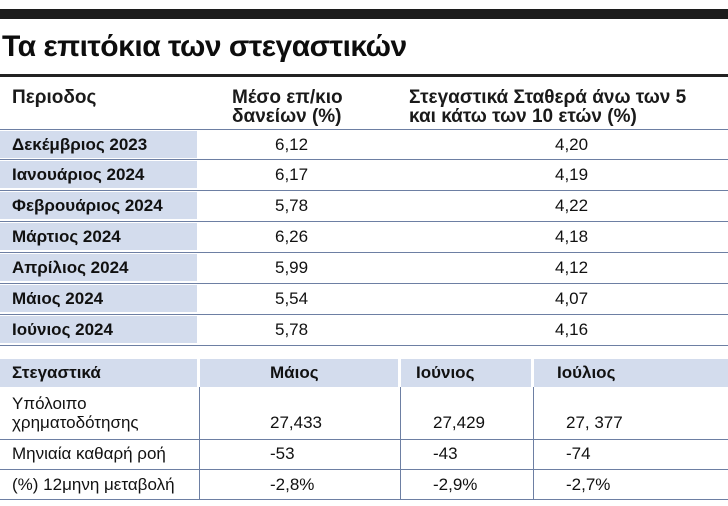 Image resolution: width=728 pixels, height=506 pixels. I want to click on page-title: Τα επιτόκια των στεγαστικών, so click(204, 46).